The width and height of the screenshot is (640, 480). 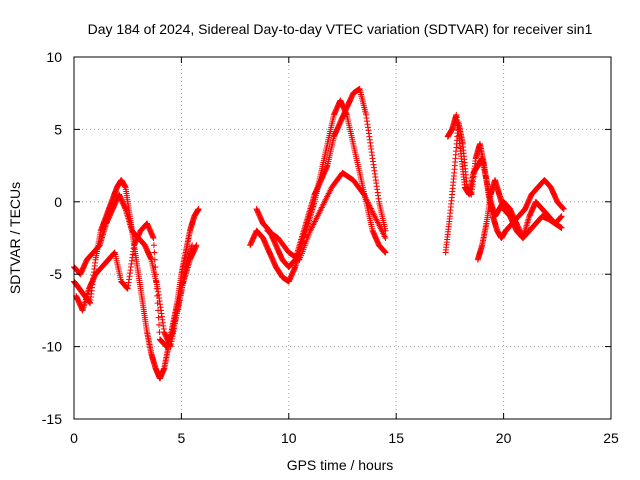 What do you see at coordinates (340, 465) in the screenshot?
I see `x-axis-label: GPS time / hours` at bounding box center [340, 465].